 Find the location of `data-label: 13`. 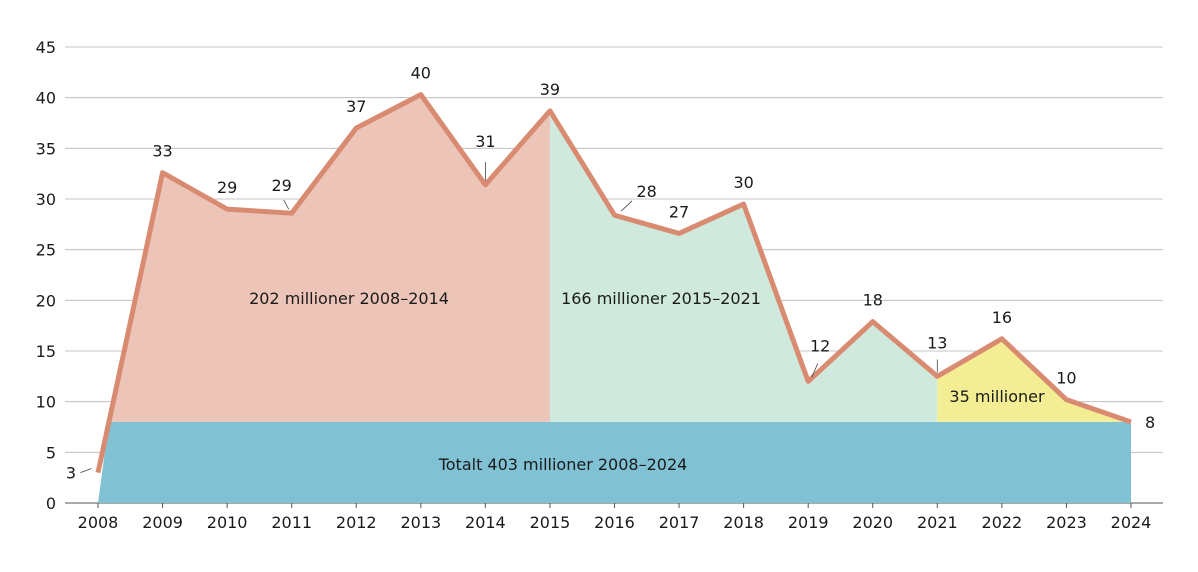

data-label: 13 is located at coordinates (937, 342).